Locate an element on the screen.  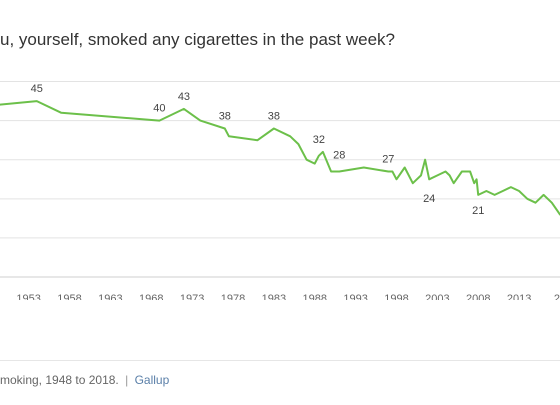
x-tick-label: 1968 is located at coordinates (151, 296).